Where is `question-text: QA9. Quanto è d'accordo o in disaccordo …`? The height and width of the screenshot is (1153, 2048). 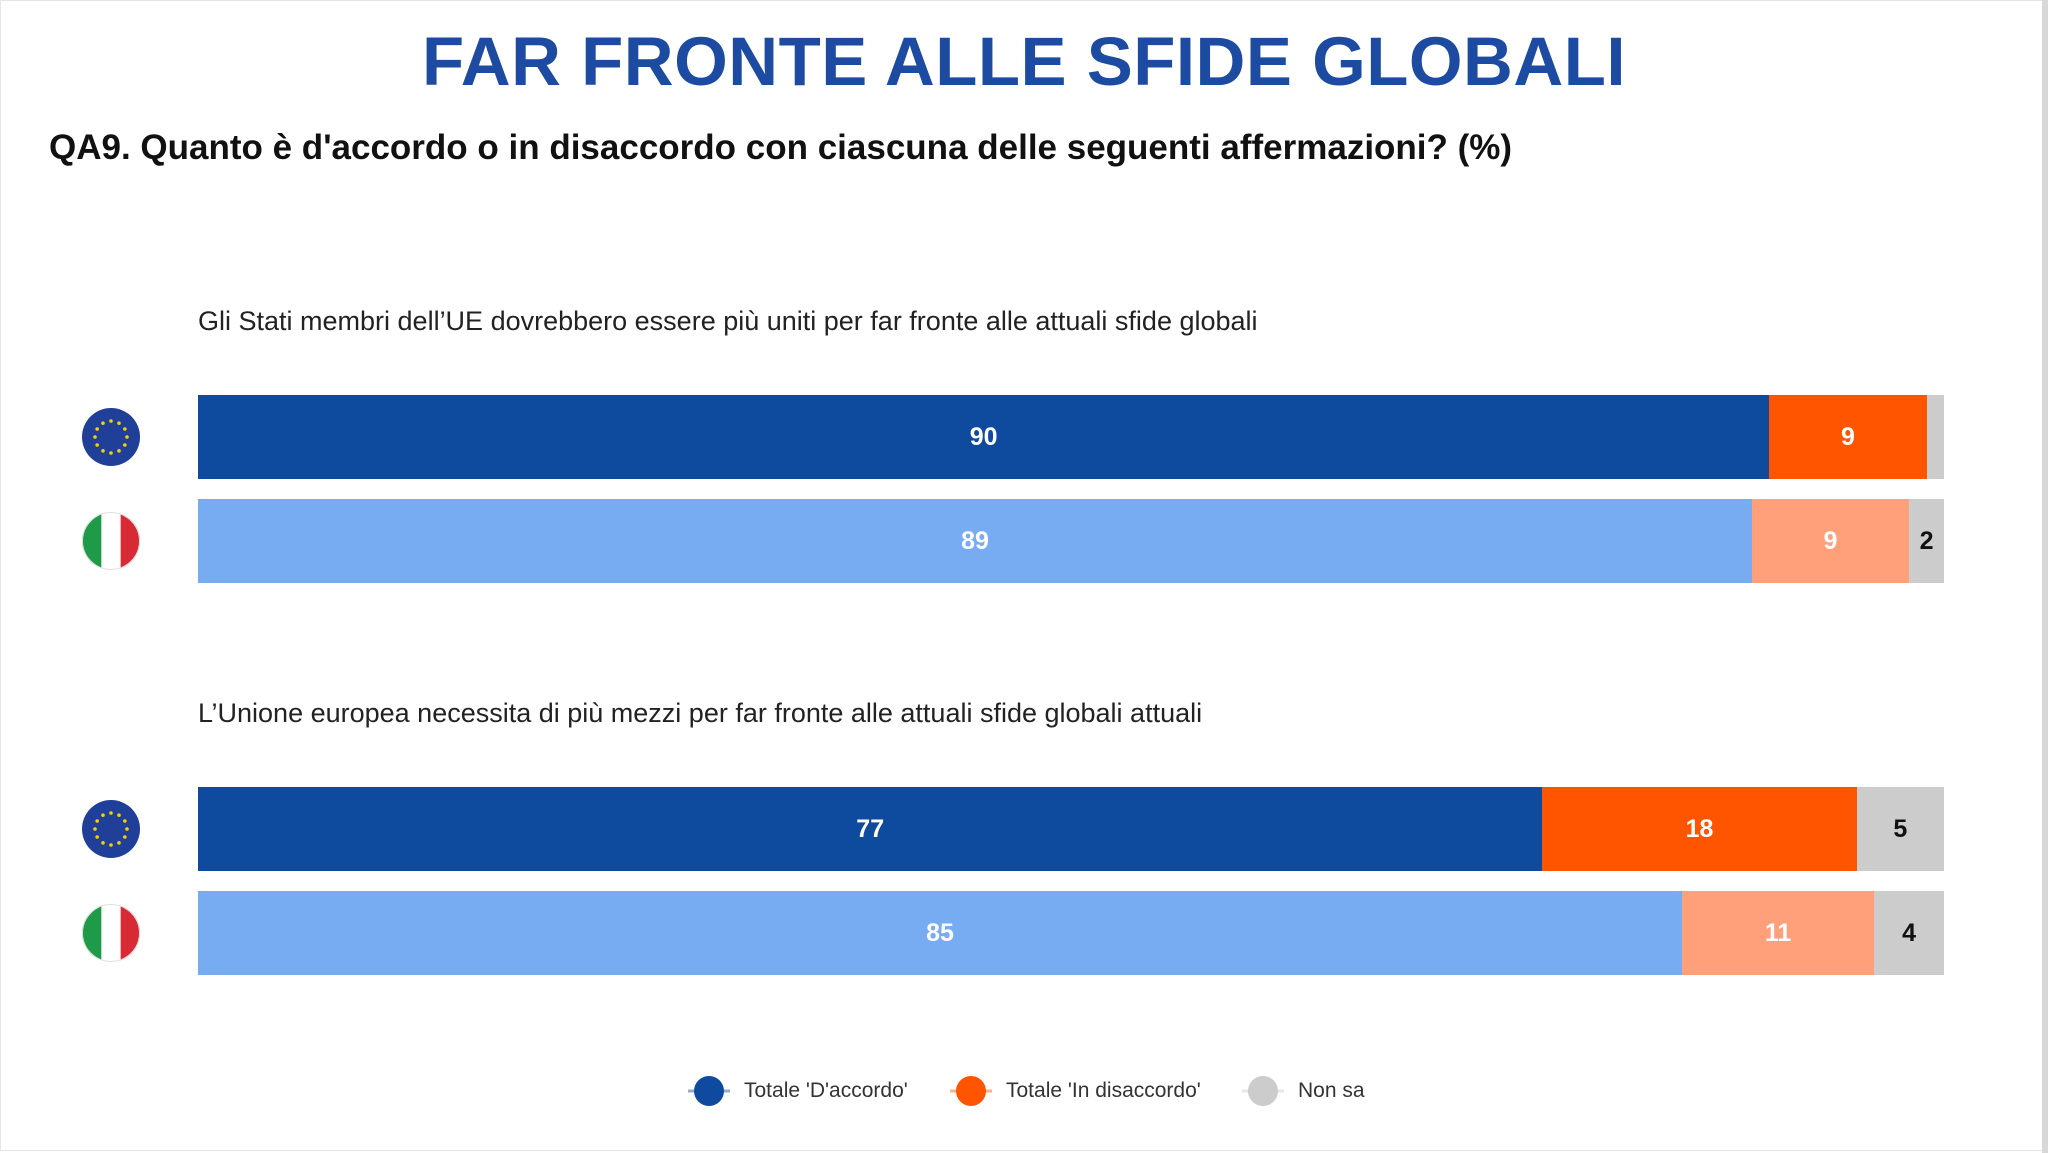
question-text: QA9. Quanto è d'accordo o in disaccordo … is located at coordinates (781, 147).